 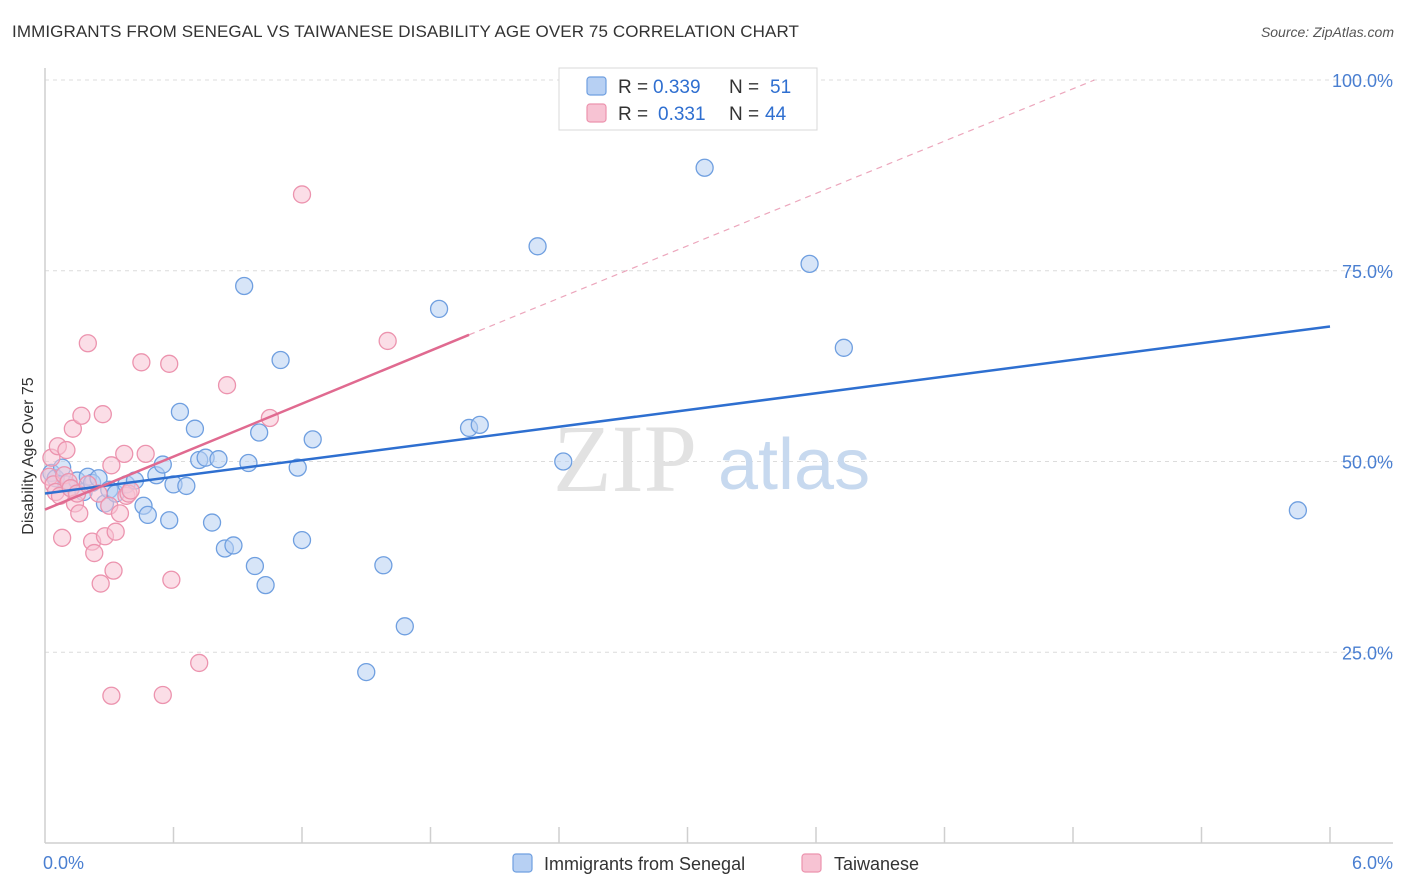 I want to click on trend-extension-taiwanese, so click(x=781, y=207).